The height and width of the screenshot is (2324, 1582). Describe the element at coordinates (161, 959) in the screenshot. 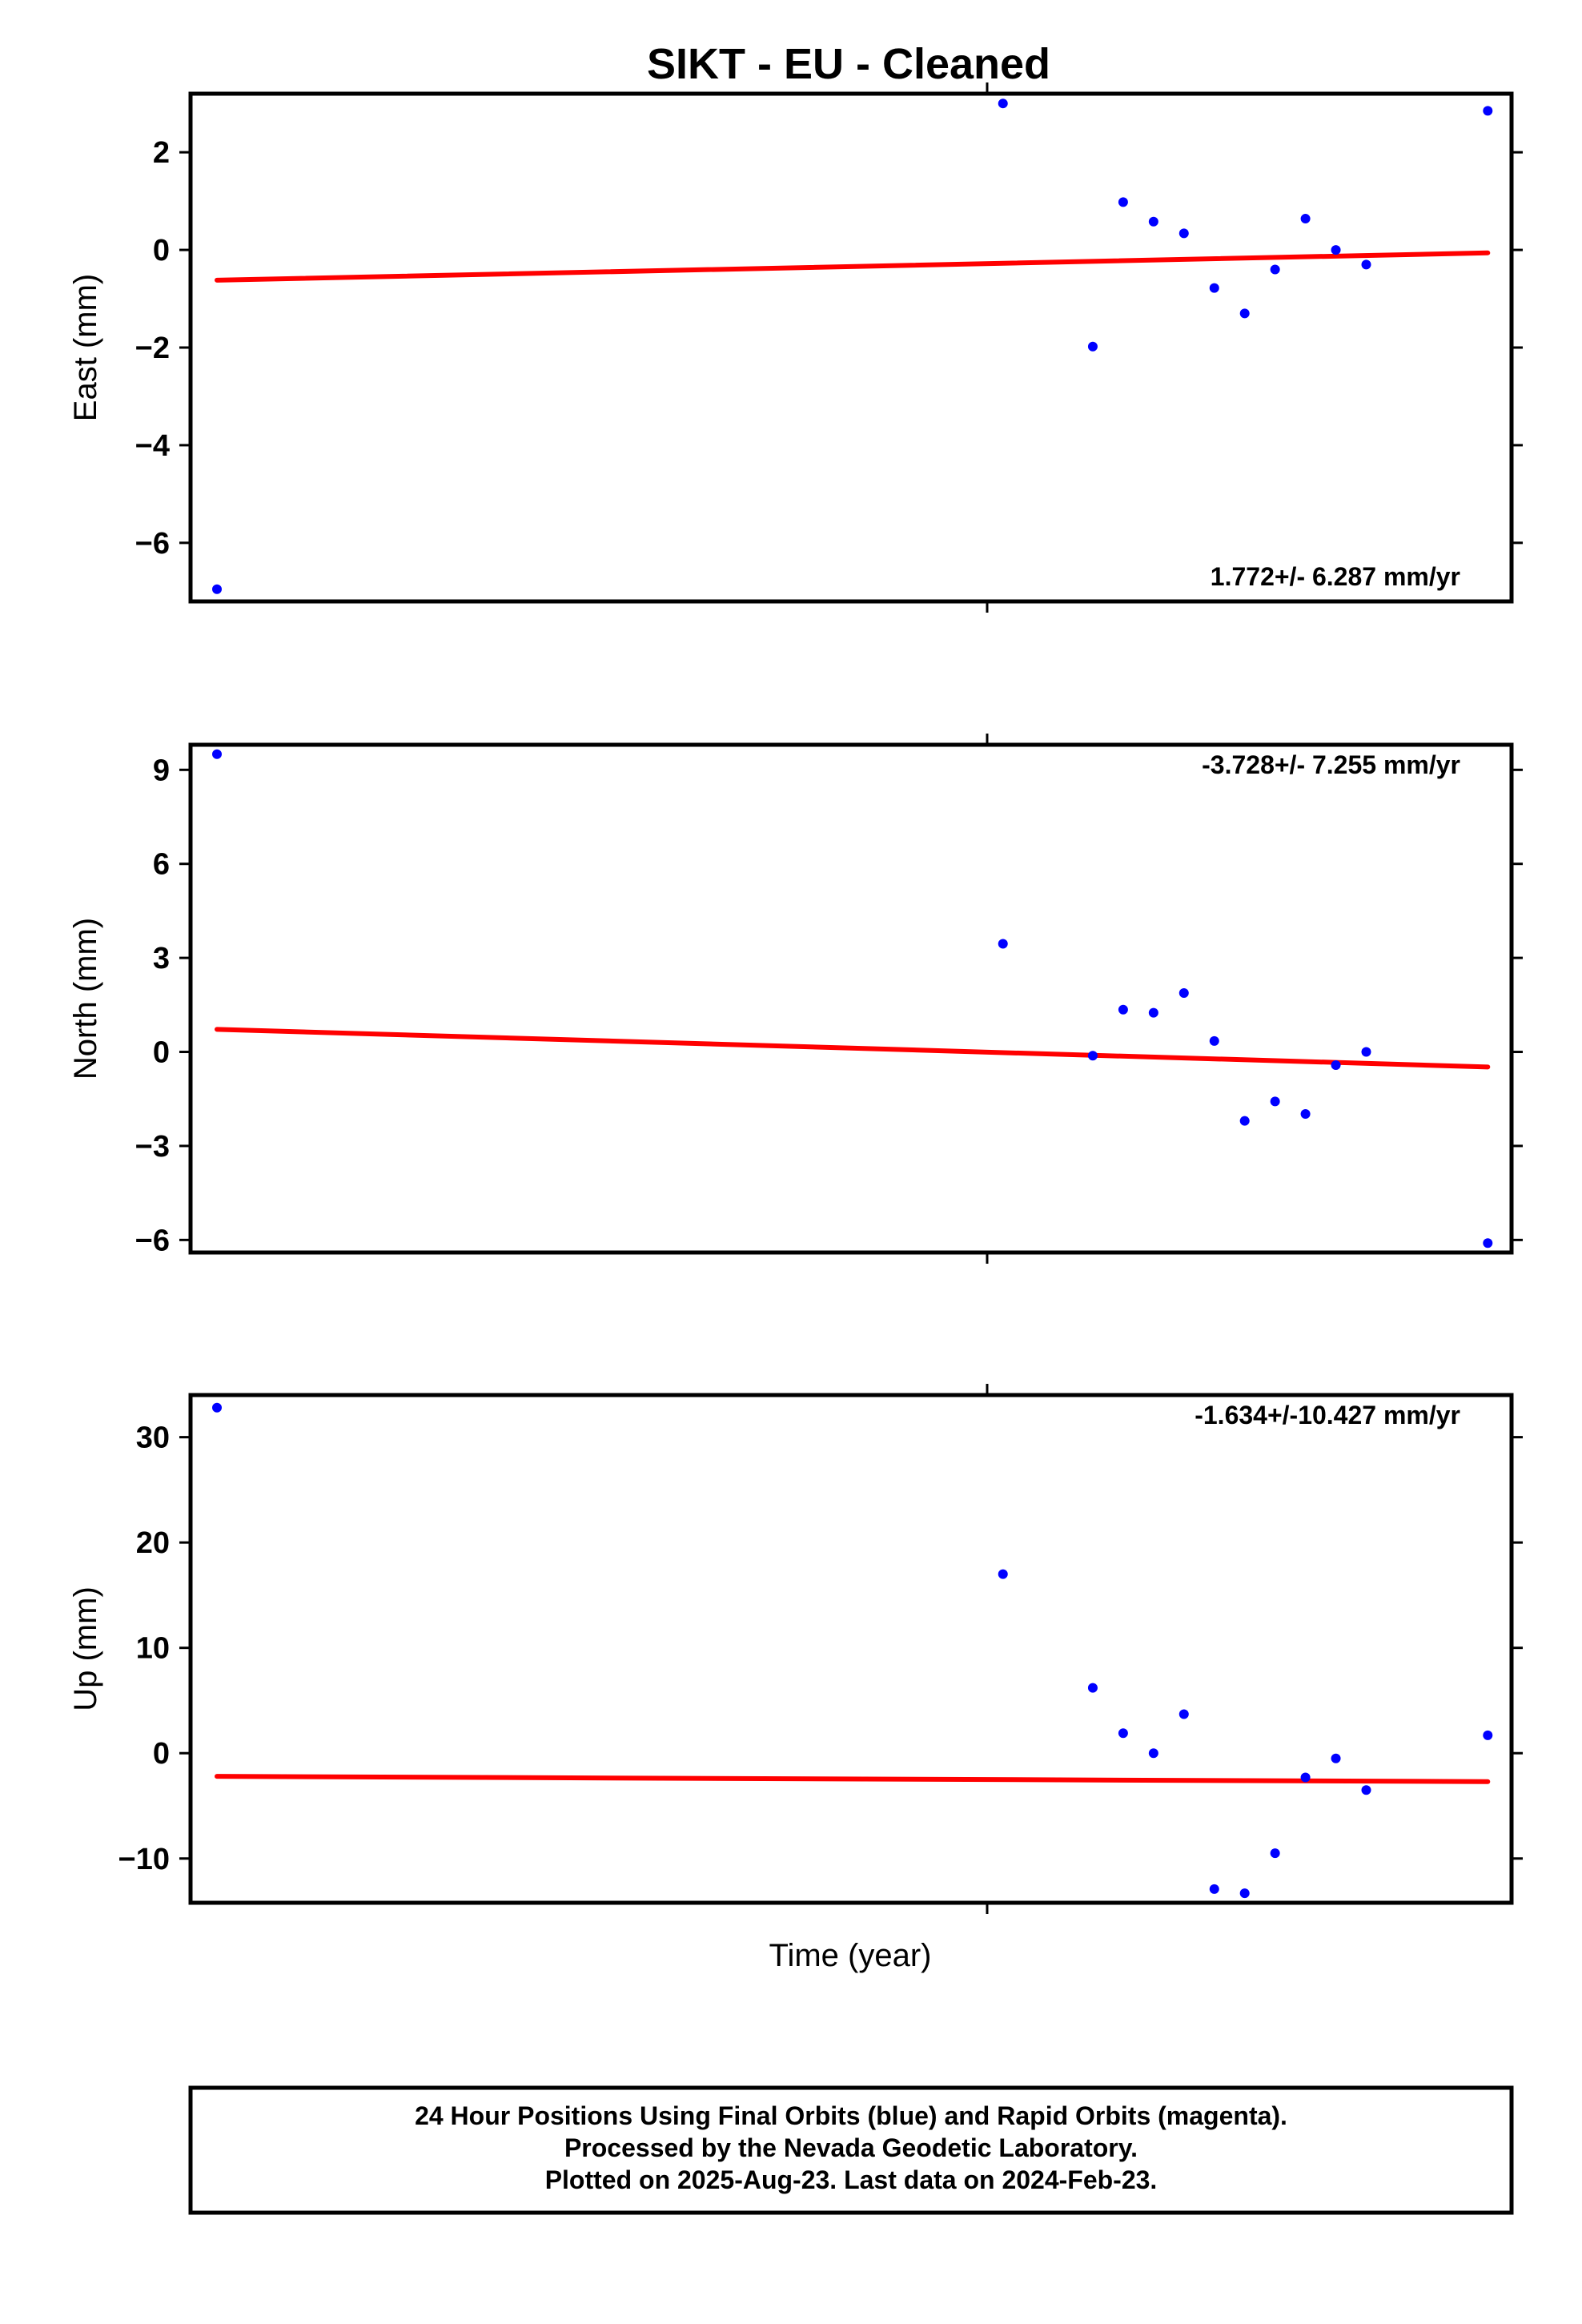

I see `north-ytick-label: 3` at that location.